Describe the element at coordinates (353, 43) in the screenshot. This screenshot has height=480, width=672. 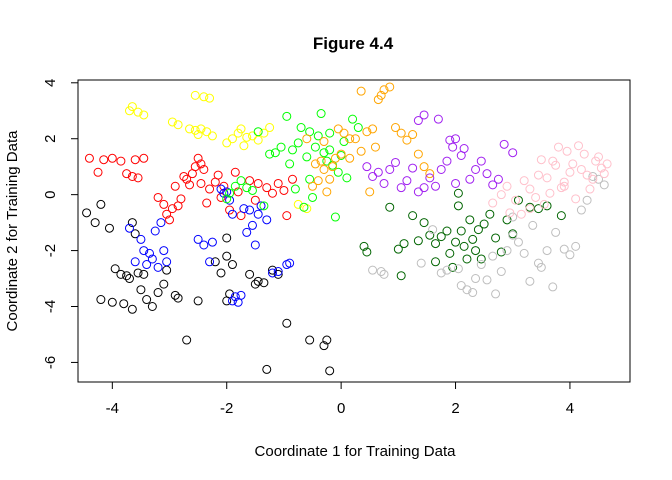
I see `chart-title: Figure 4.4` at that location.